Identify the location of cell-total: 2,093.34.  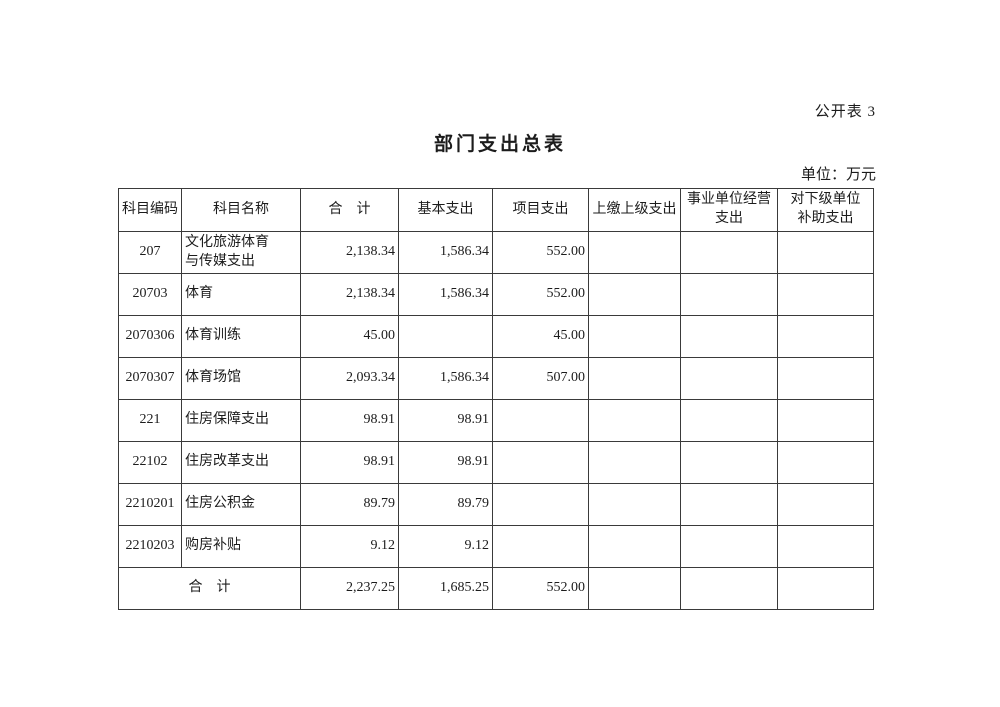
(349, 378).